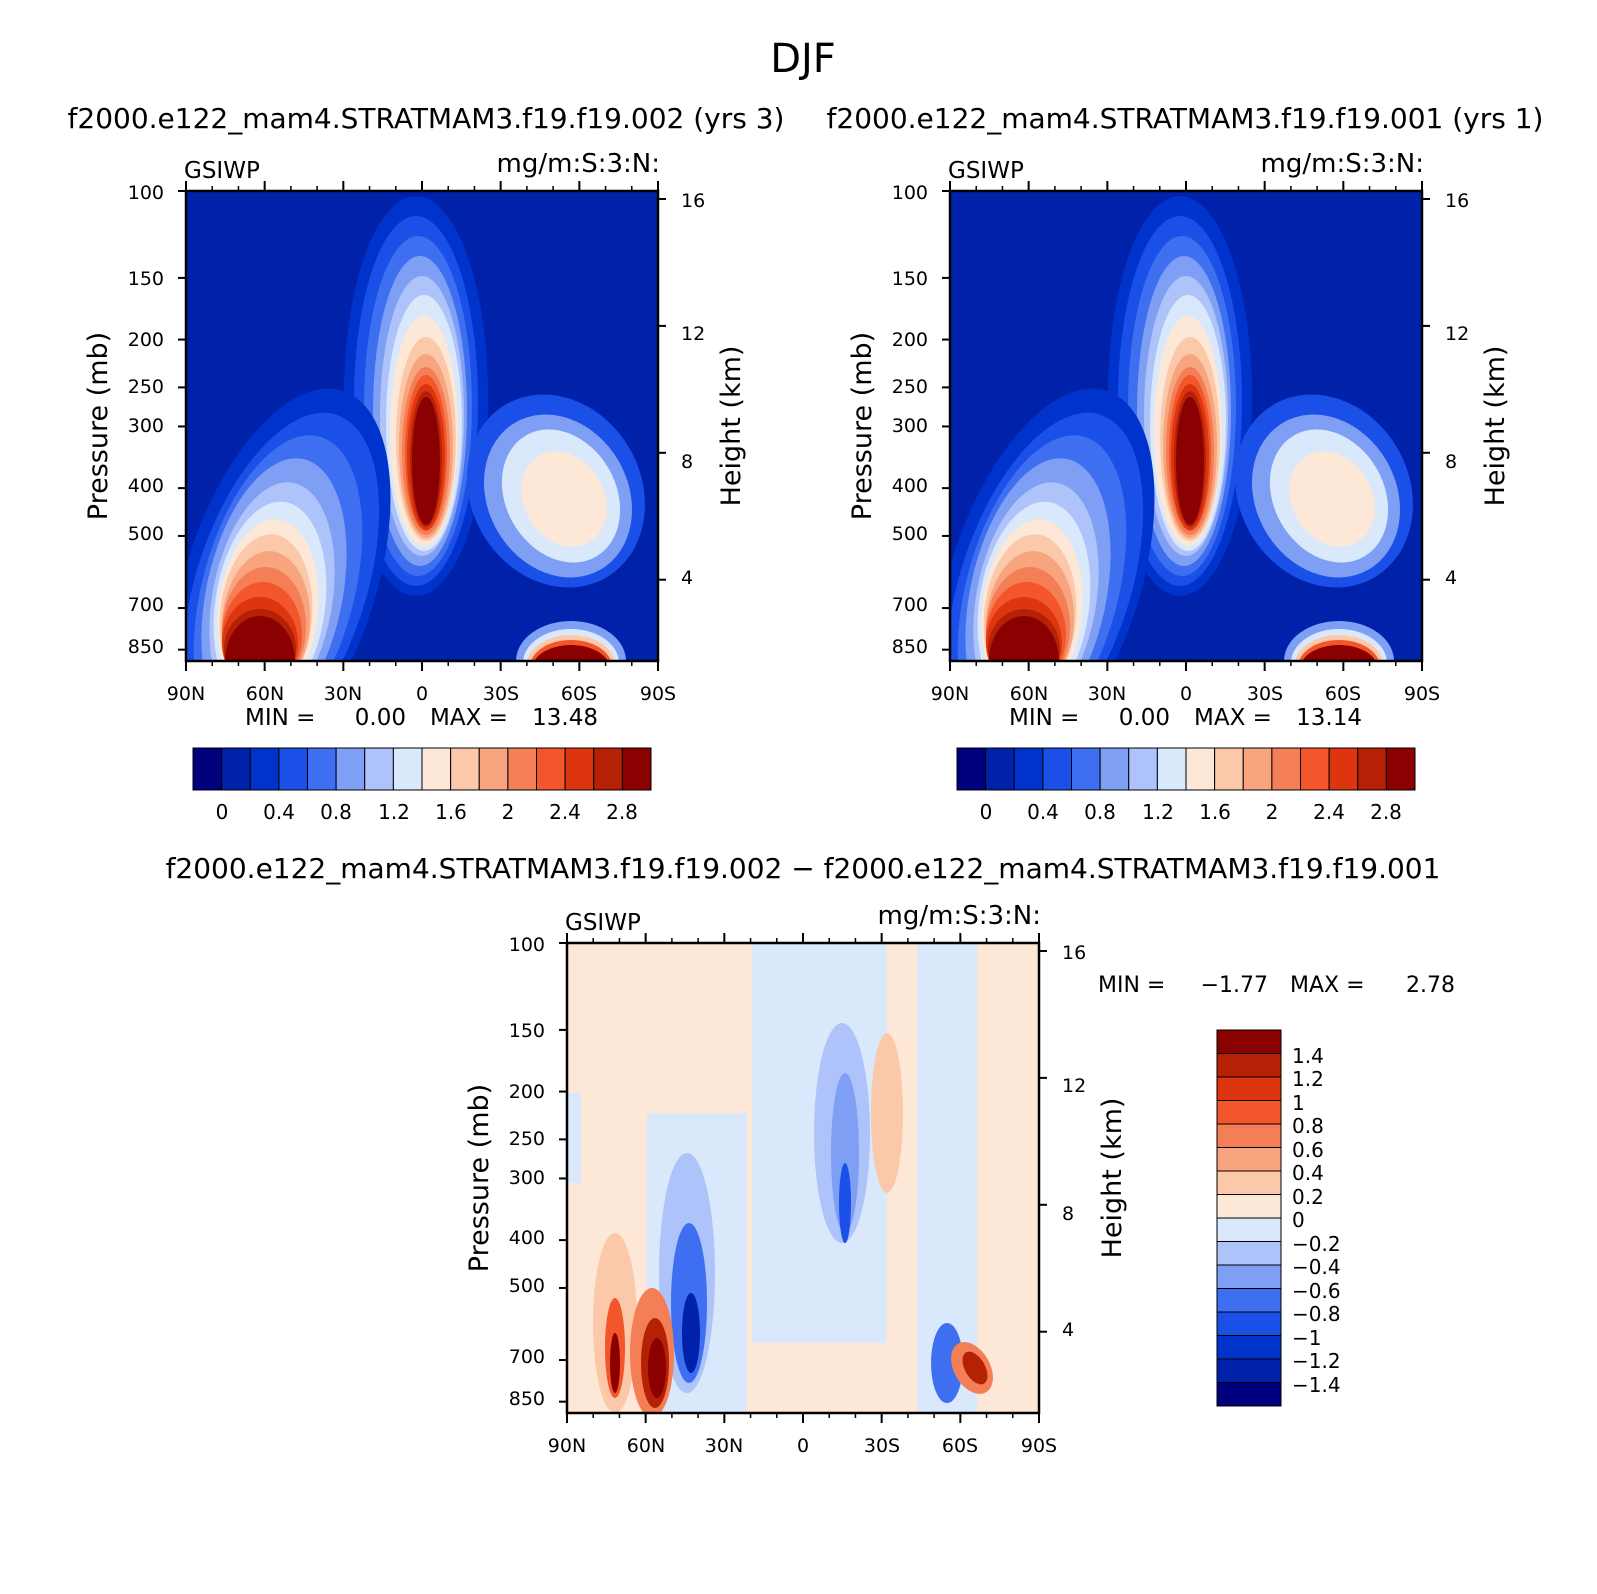  Describe the element at coordinates (422, 694) in the screenshot. I see `panel-1-xtick-label: 0` at that location.